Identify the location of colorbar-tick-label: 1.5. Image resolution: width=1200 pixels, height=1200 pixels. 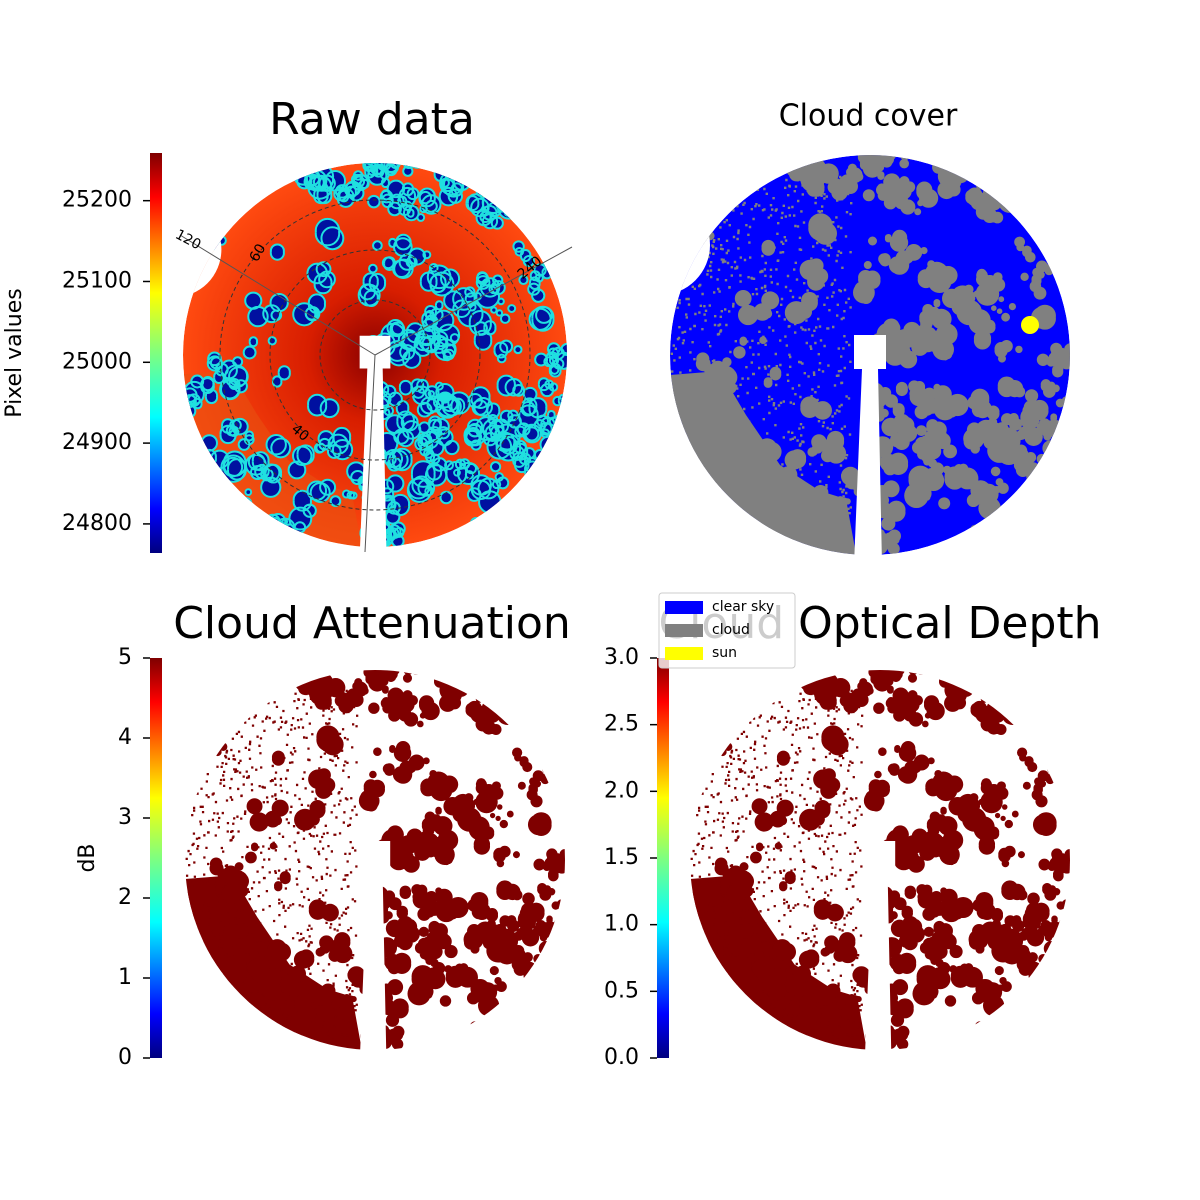
(621, 857).